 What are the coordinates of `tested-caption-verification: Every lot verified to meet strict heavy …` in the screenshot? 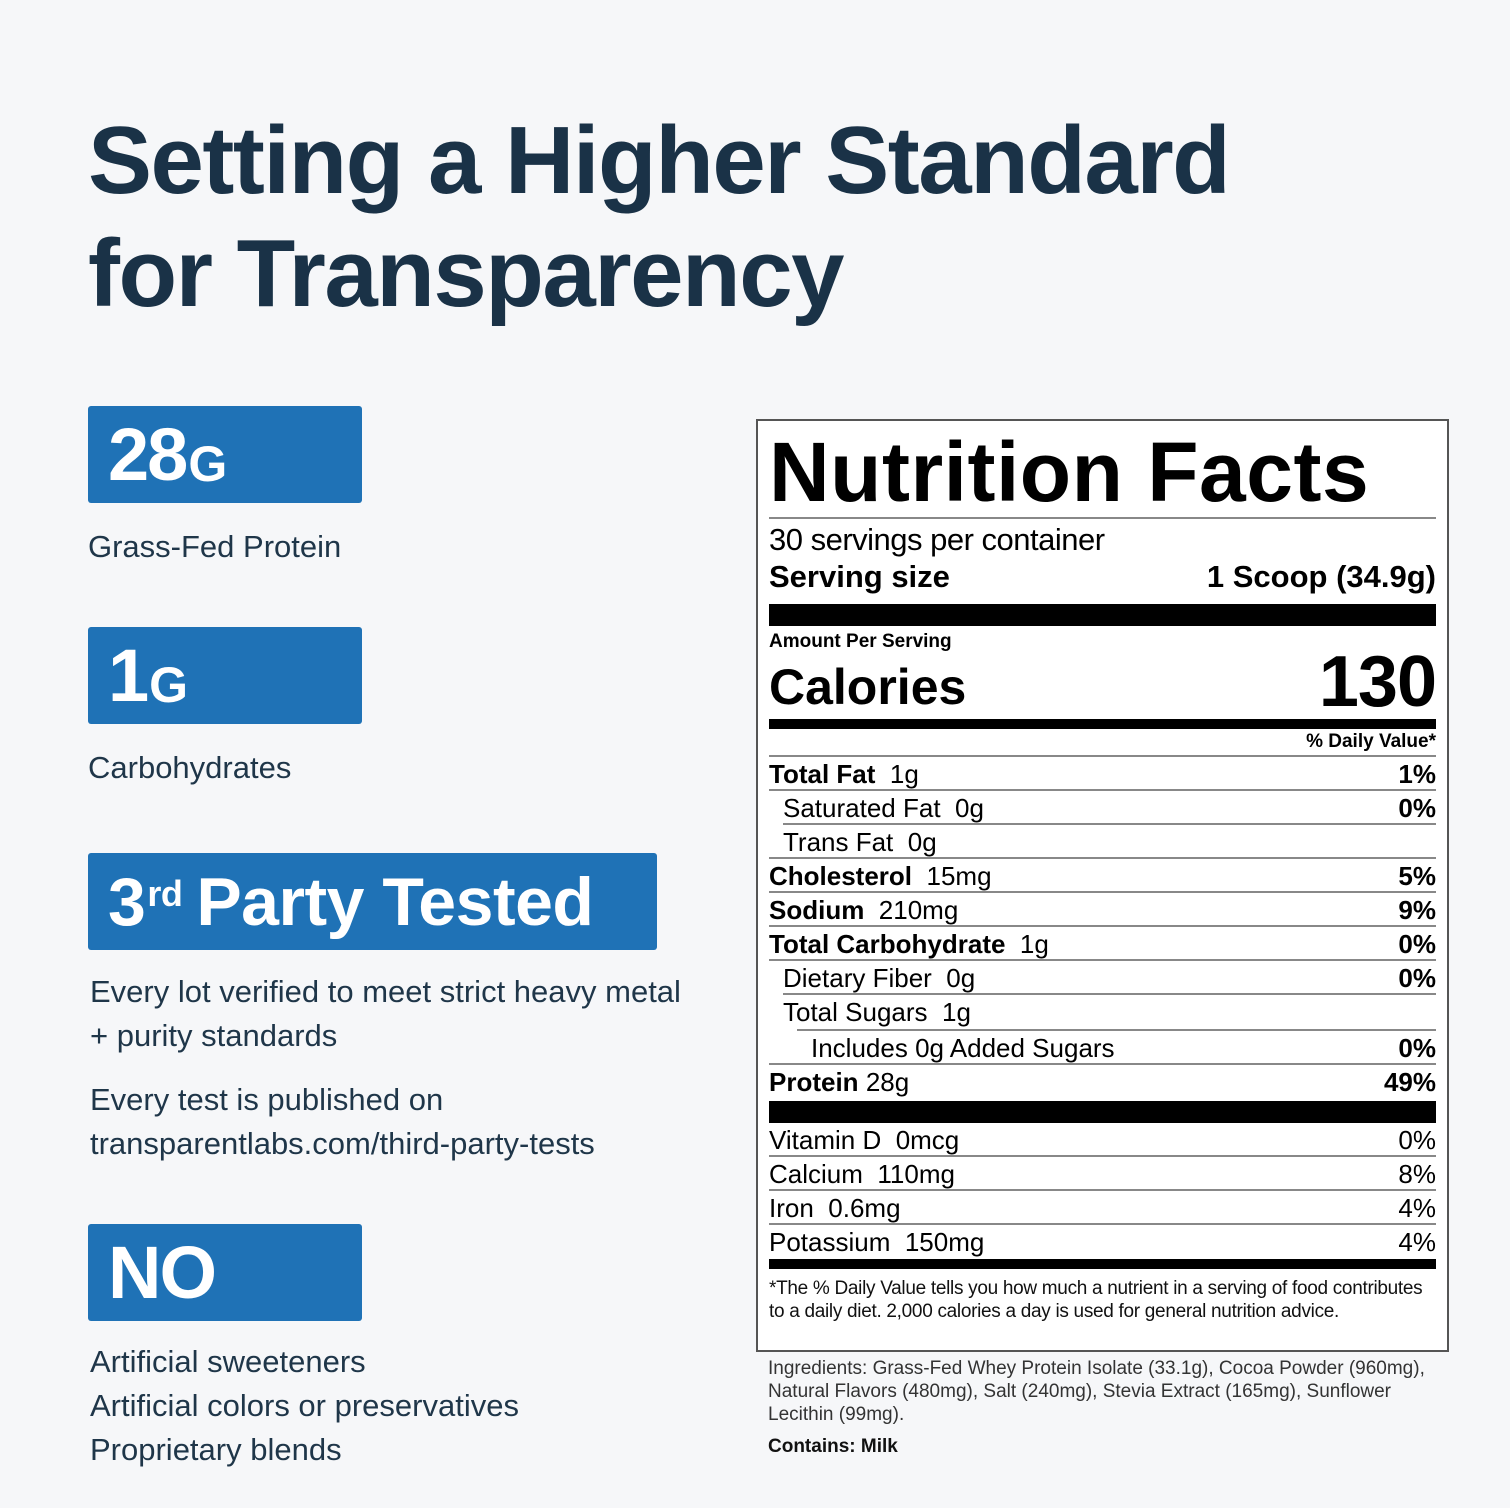 It's located at (385, 1013).